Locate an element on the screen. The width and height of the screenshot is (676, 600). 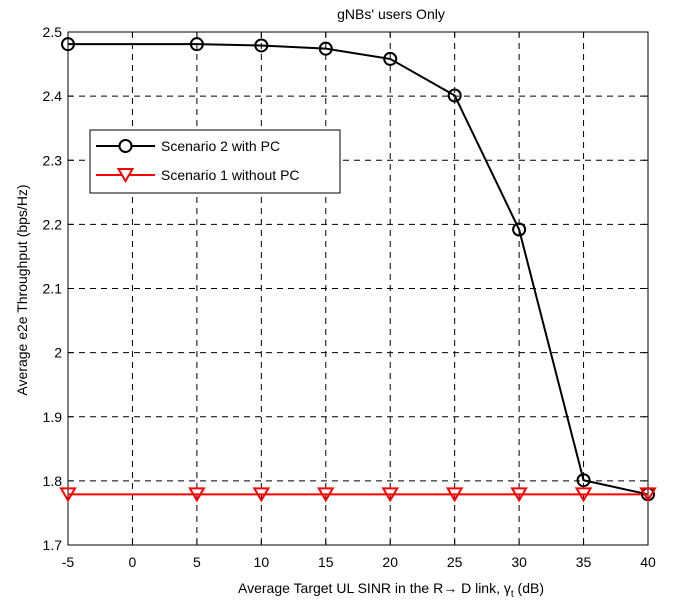
y-tick-label: 1.7 is located at coordinates (53, 545).